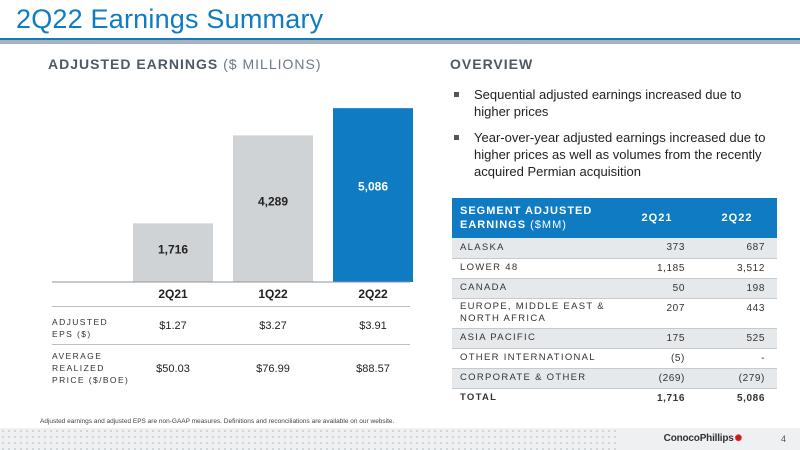  What do you see at coordinates (492, 64) in the screenshot?
I see `overview-heading: OVERVIEW` at bounding box center [492, 64].